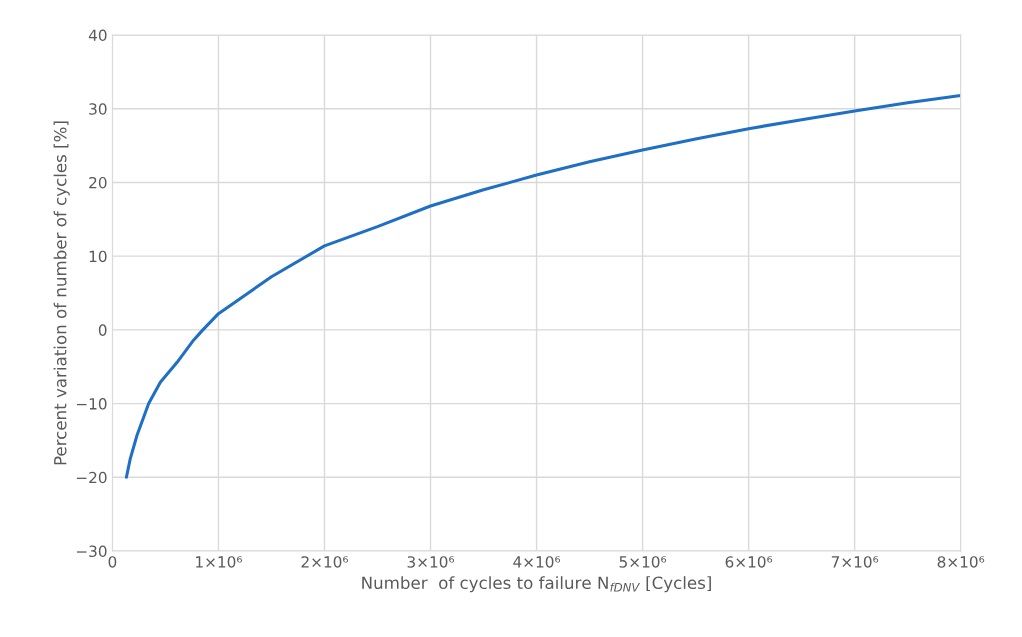 The height and width of the screenshot is (637, 1022). Describe the element at coordinates (961, 562) in the screenshot. I see `x-tick-label: 8×10⁶` at that location.